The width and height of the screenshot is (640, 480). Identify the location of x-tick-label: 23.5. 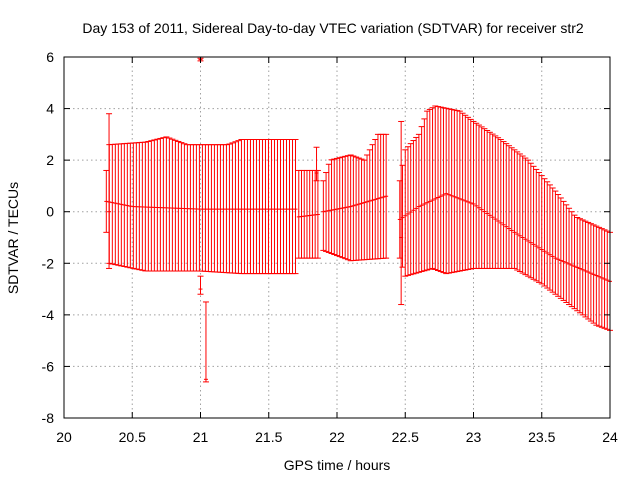
(541, 437).